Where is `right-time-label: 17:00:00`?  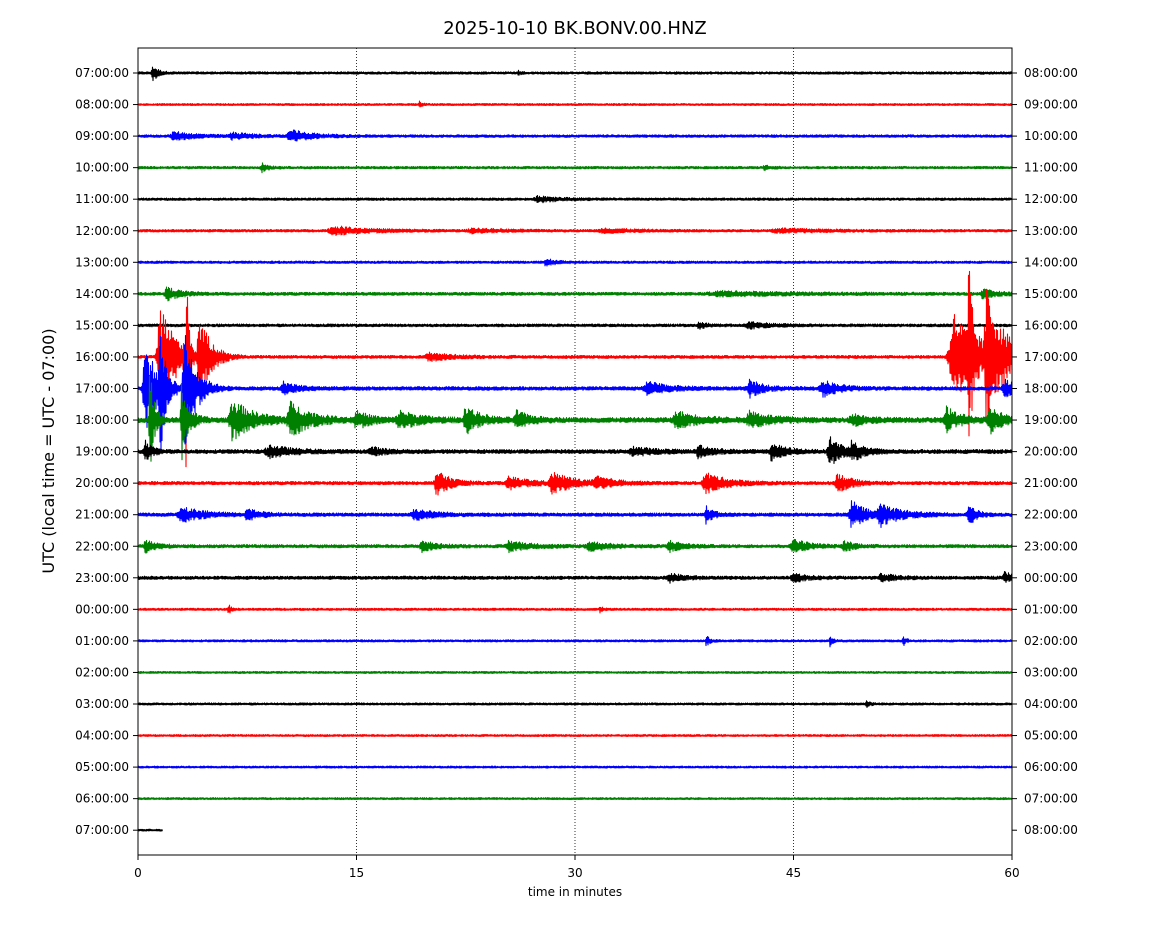 right-time-label: 17:00:00 is located at coordinates (1051, 357).